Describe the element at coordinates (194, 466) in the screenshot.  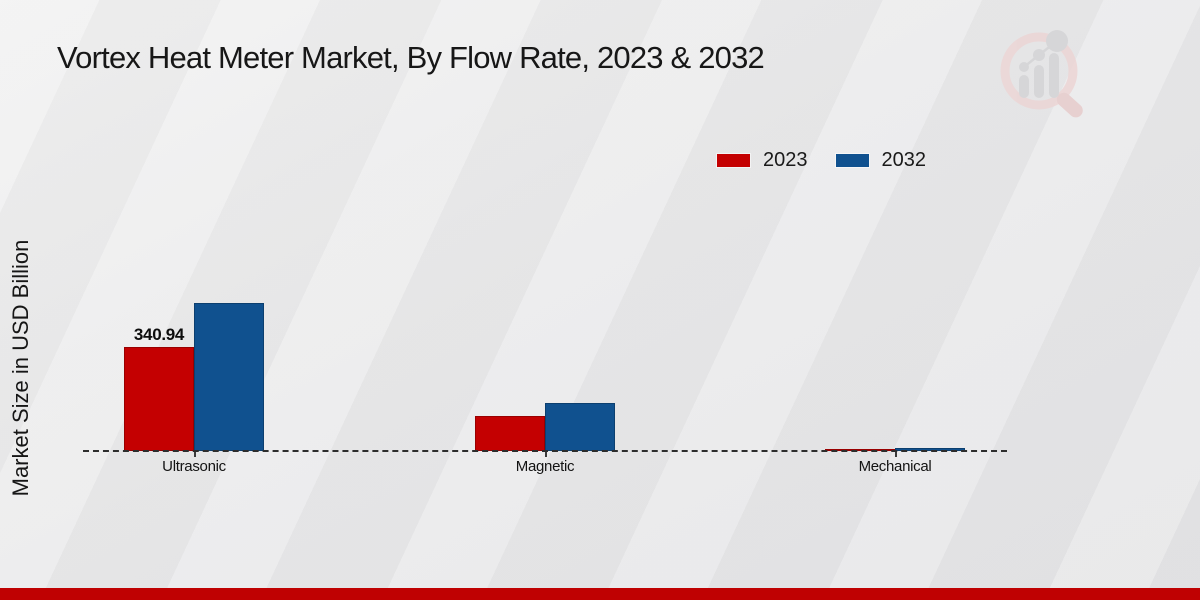
I see `category-label-ultrasonic: Ultrasonic` at that location.